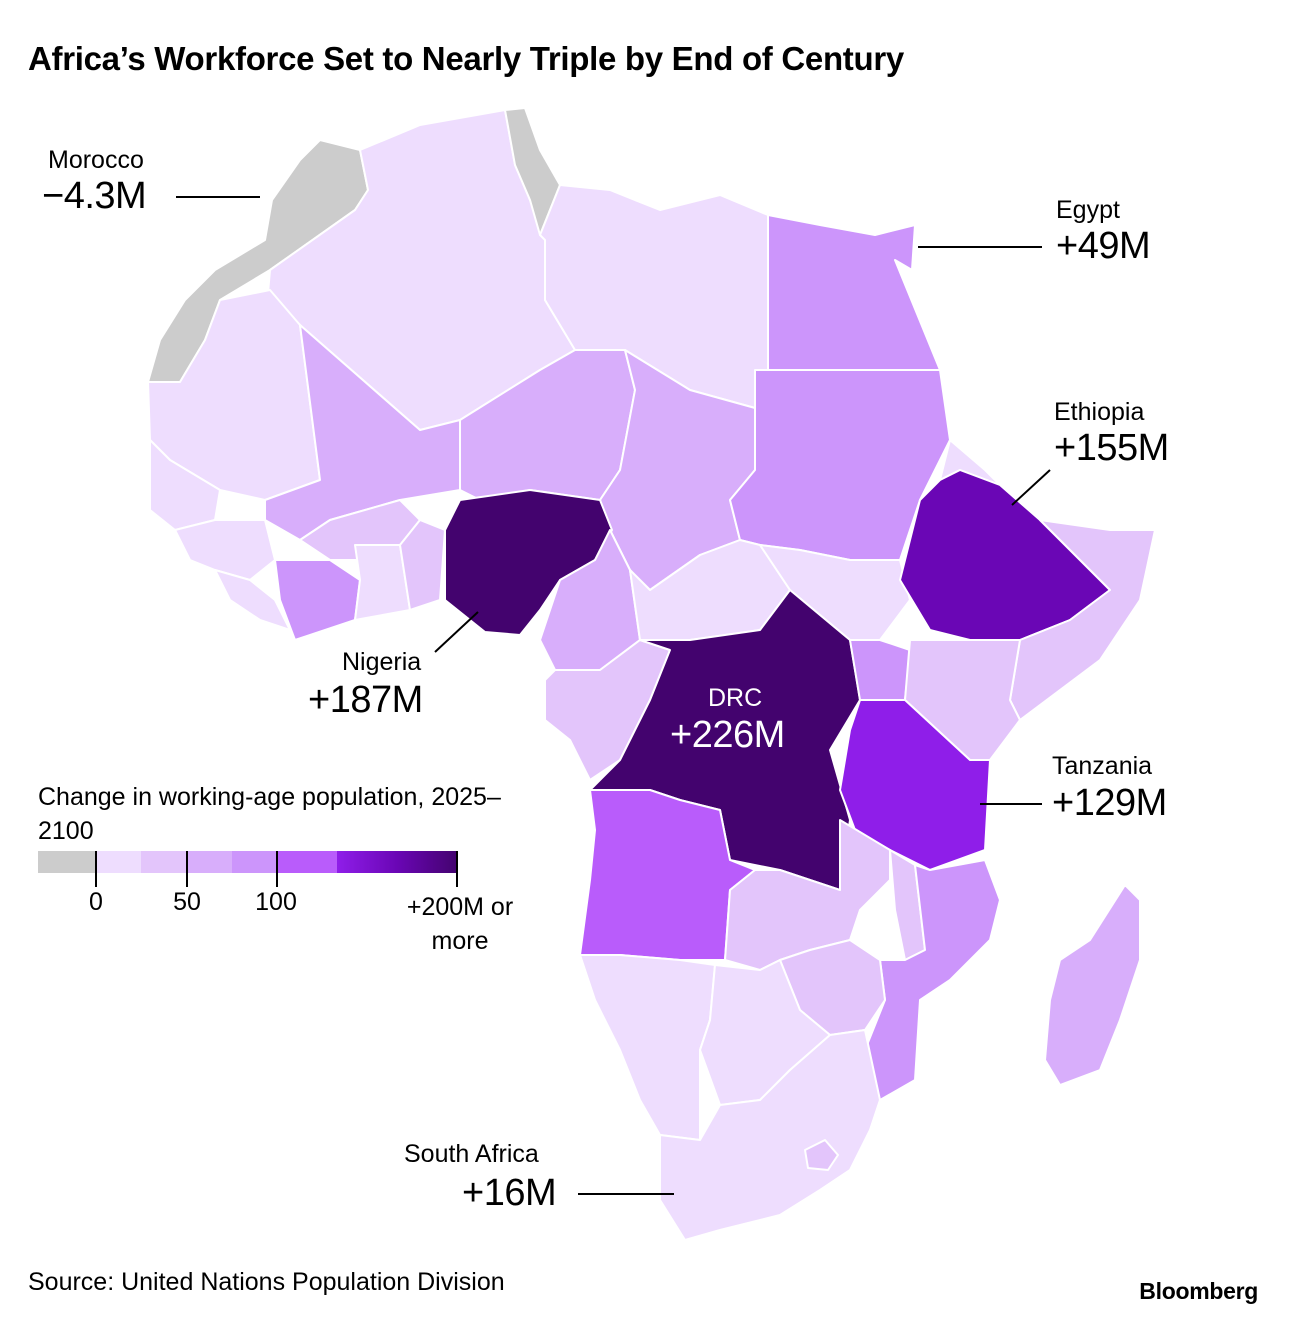 The height and width of the screenshot is (1334, 1296). What do you see at coordinates (1111, 448) in the screenshot?
I see `label-ethiopia-value: +155M` at bounding box center [1111, 448].